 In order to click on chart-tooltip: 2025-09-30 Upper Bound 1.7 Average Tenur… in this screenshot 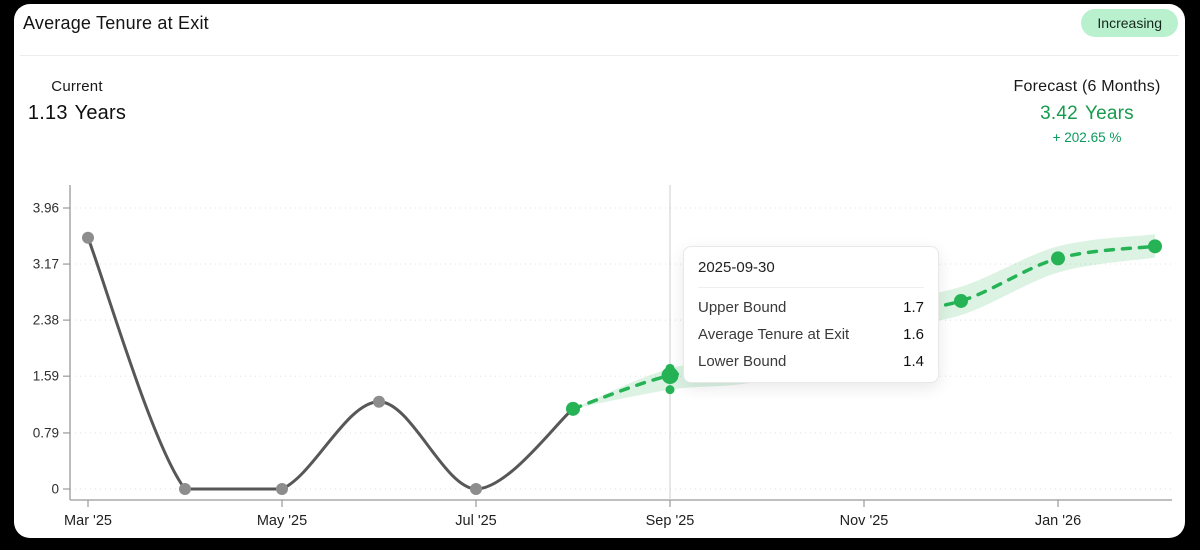, I will do `click(811, 314)`.